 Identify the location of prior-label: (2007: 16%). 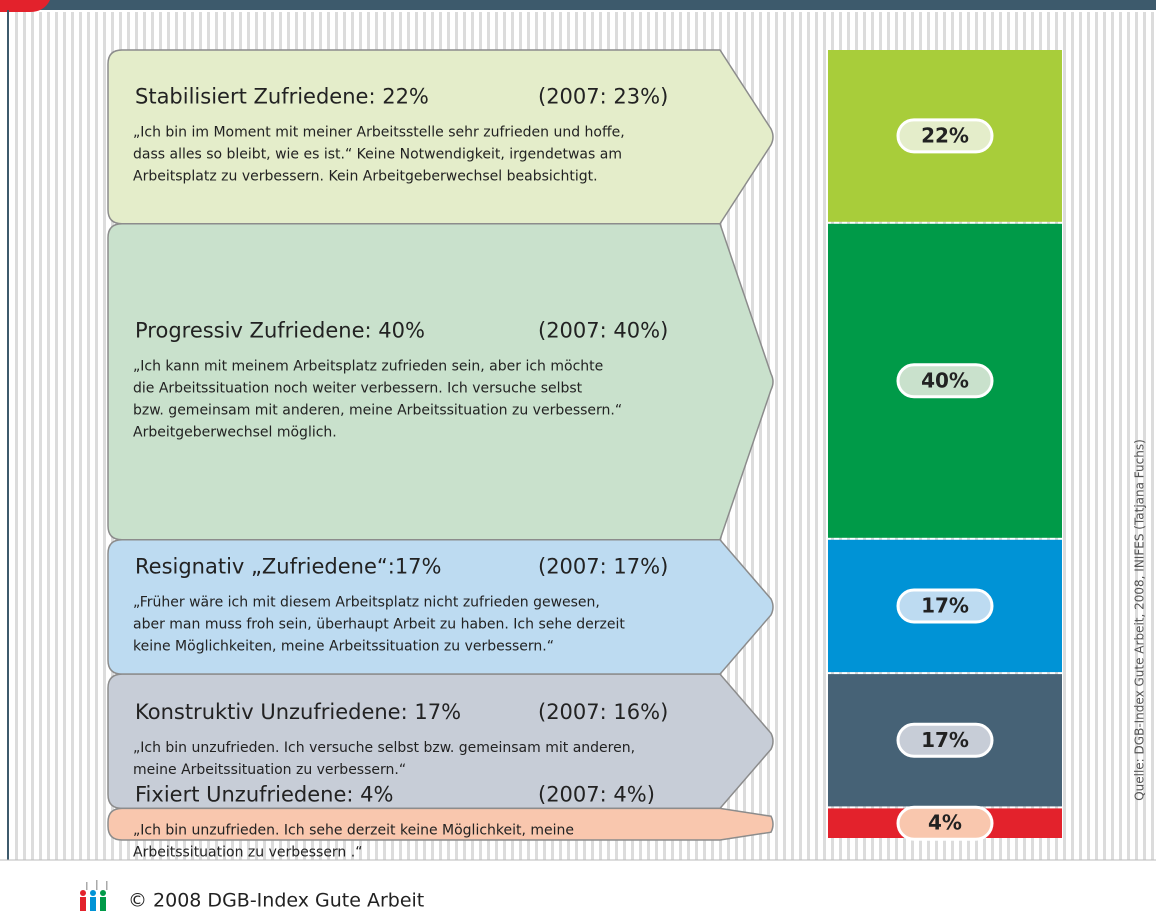
(603, 712).